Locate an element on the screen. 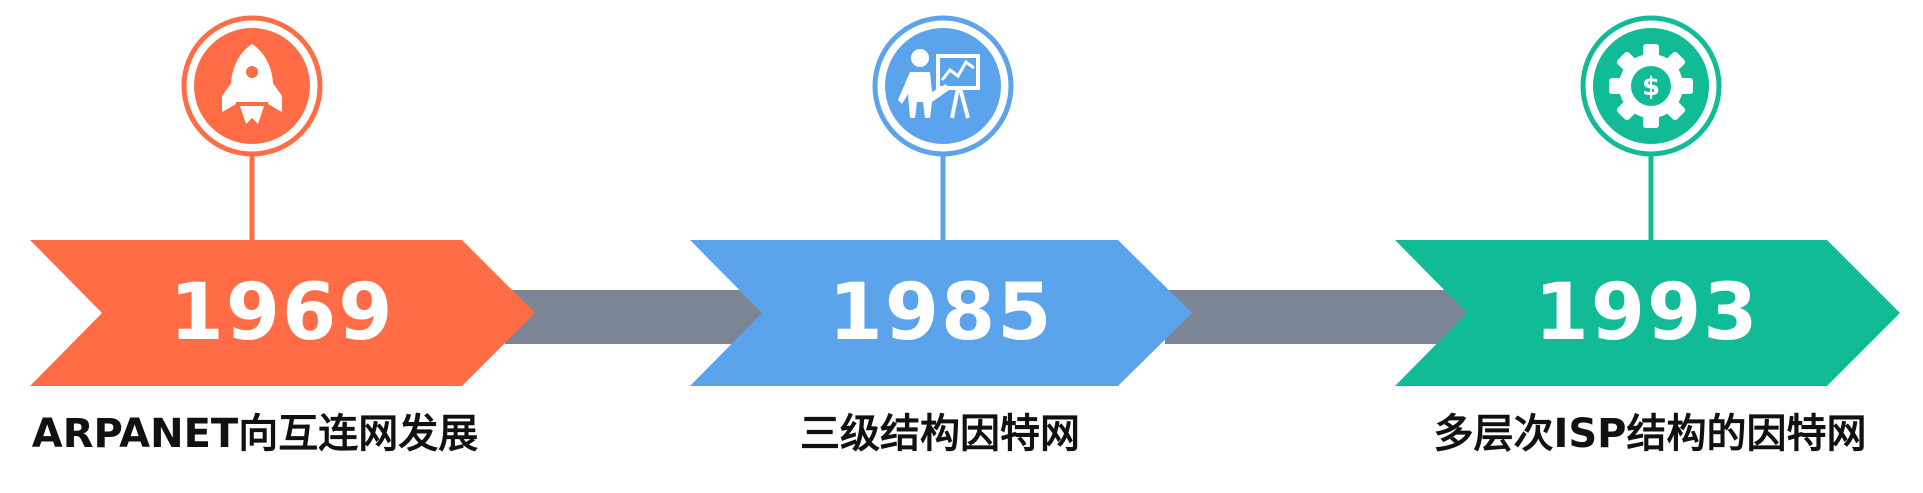 This screenshot has height=493, width=1923. milestone-caption-1985: 三级结构因特网 is located at coordinates (940, 434).